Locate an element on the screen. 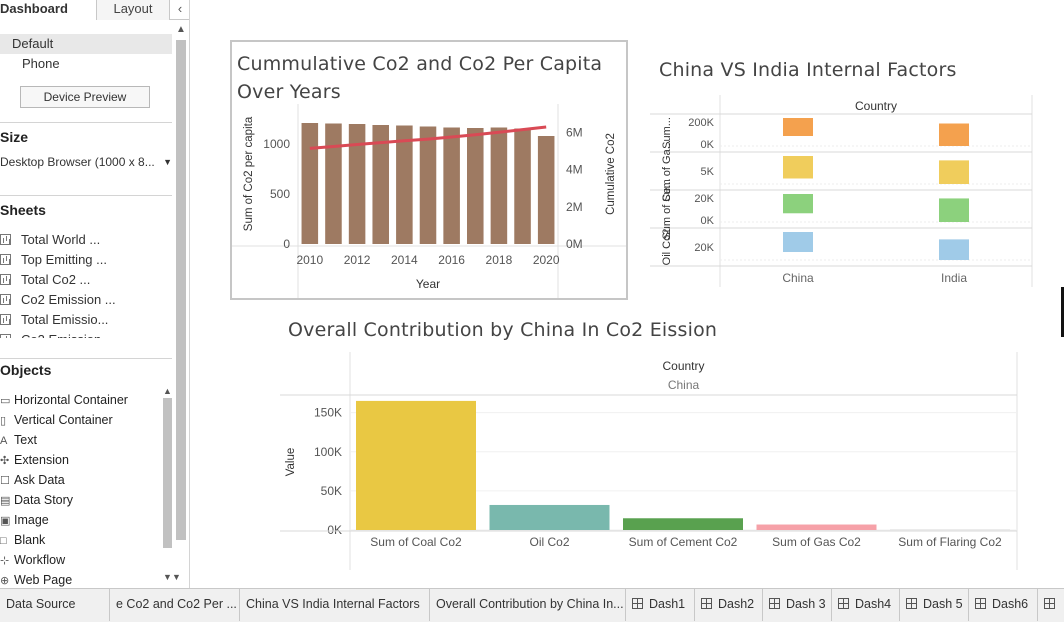  object-item: ⊕ Web Page is located at coordinates (81, 579).